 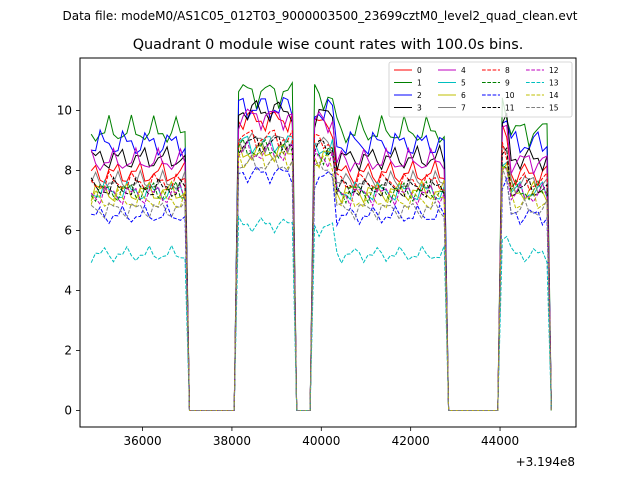 I want to click on legend-label-10: 10, so click(x=510, y=95).